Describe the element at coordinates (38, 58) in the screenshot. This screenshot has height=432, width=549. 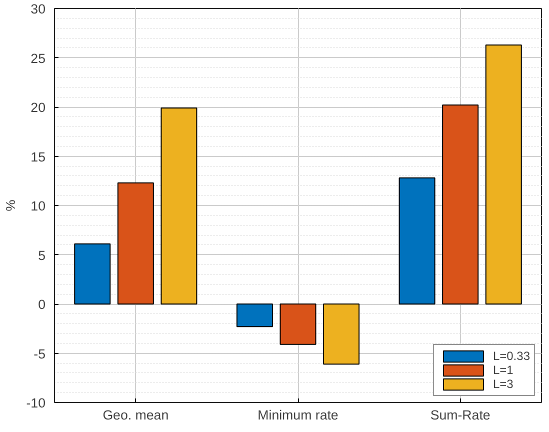
I see `y-tick-label: 25` at that location.